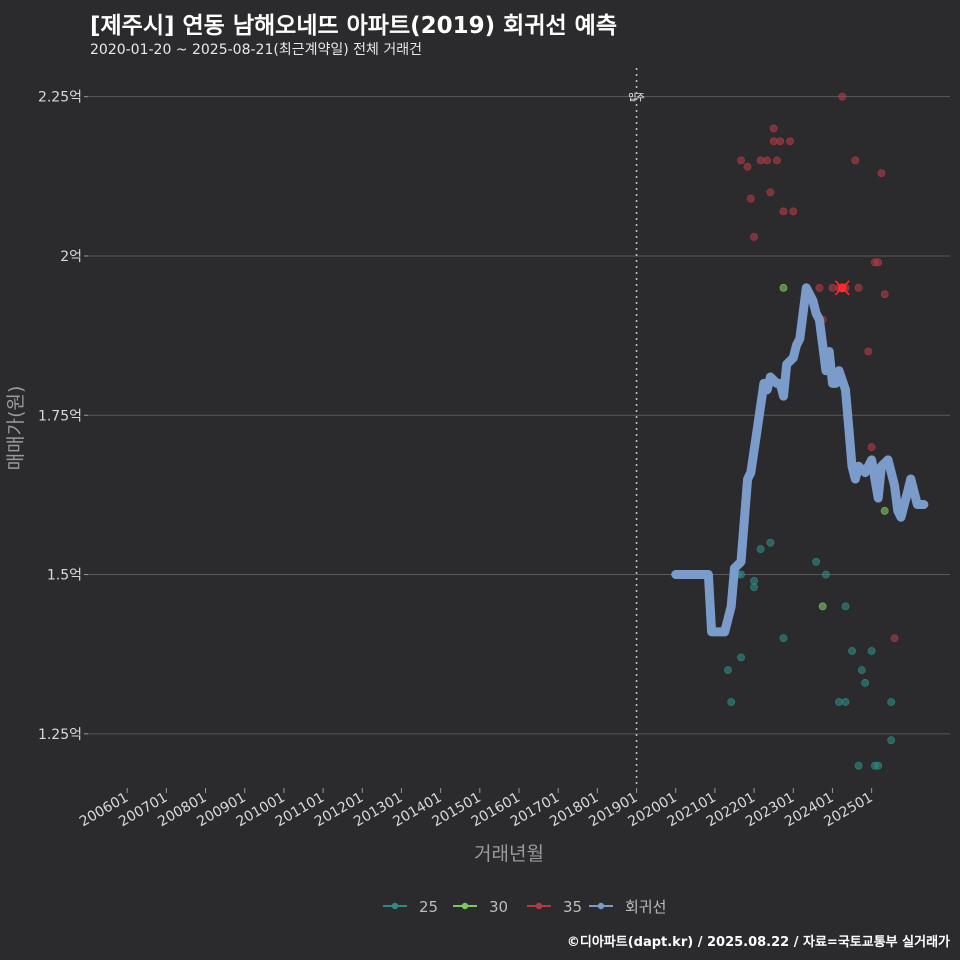 Image resolution: width=960 pixels, height=960 pixels. What do you see at coordinates (636, 98) in the screenshot?
I see `move-in-label: 입주` at bounding box center [636, 98].